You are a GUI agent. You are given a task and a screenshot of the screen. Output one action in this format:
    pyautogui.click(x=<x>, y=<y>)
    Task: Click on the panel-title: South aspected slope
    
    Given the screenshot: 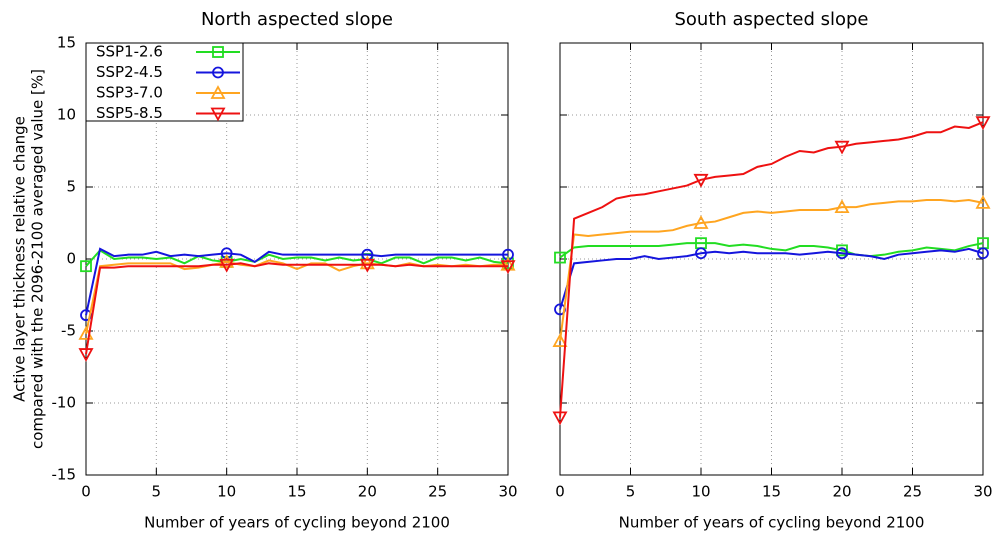 What is the action you would take?
    pyautogui.click(x=771, y=19)
    